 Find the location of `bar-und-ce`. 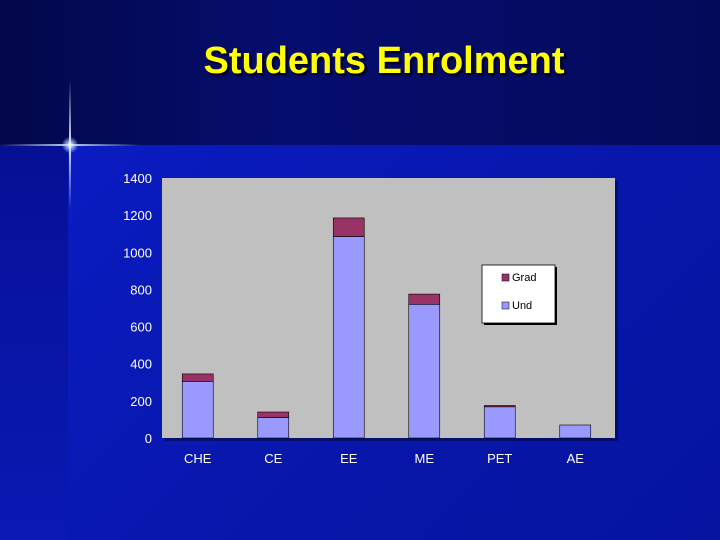

bar-und-ce is located at coordinates (273, 428).